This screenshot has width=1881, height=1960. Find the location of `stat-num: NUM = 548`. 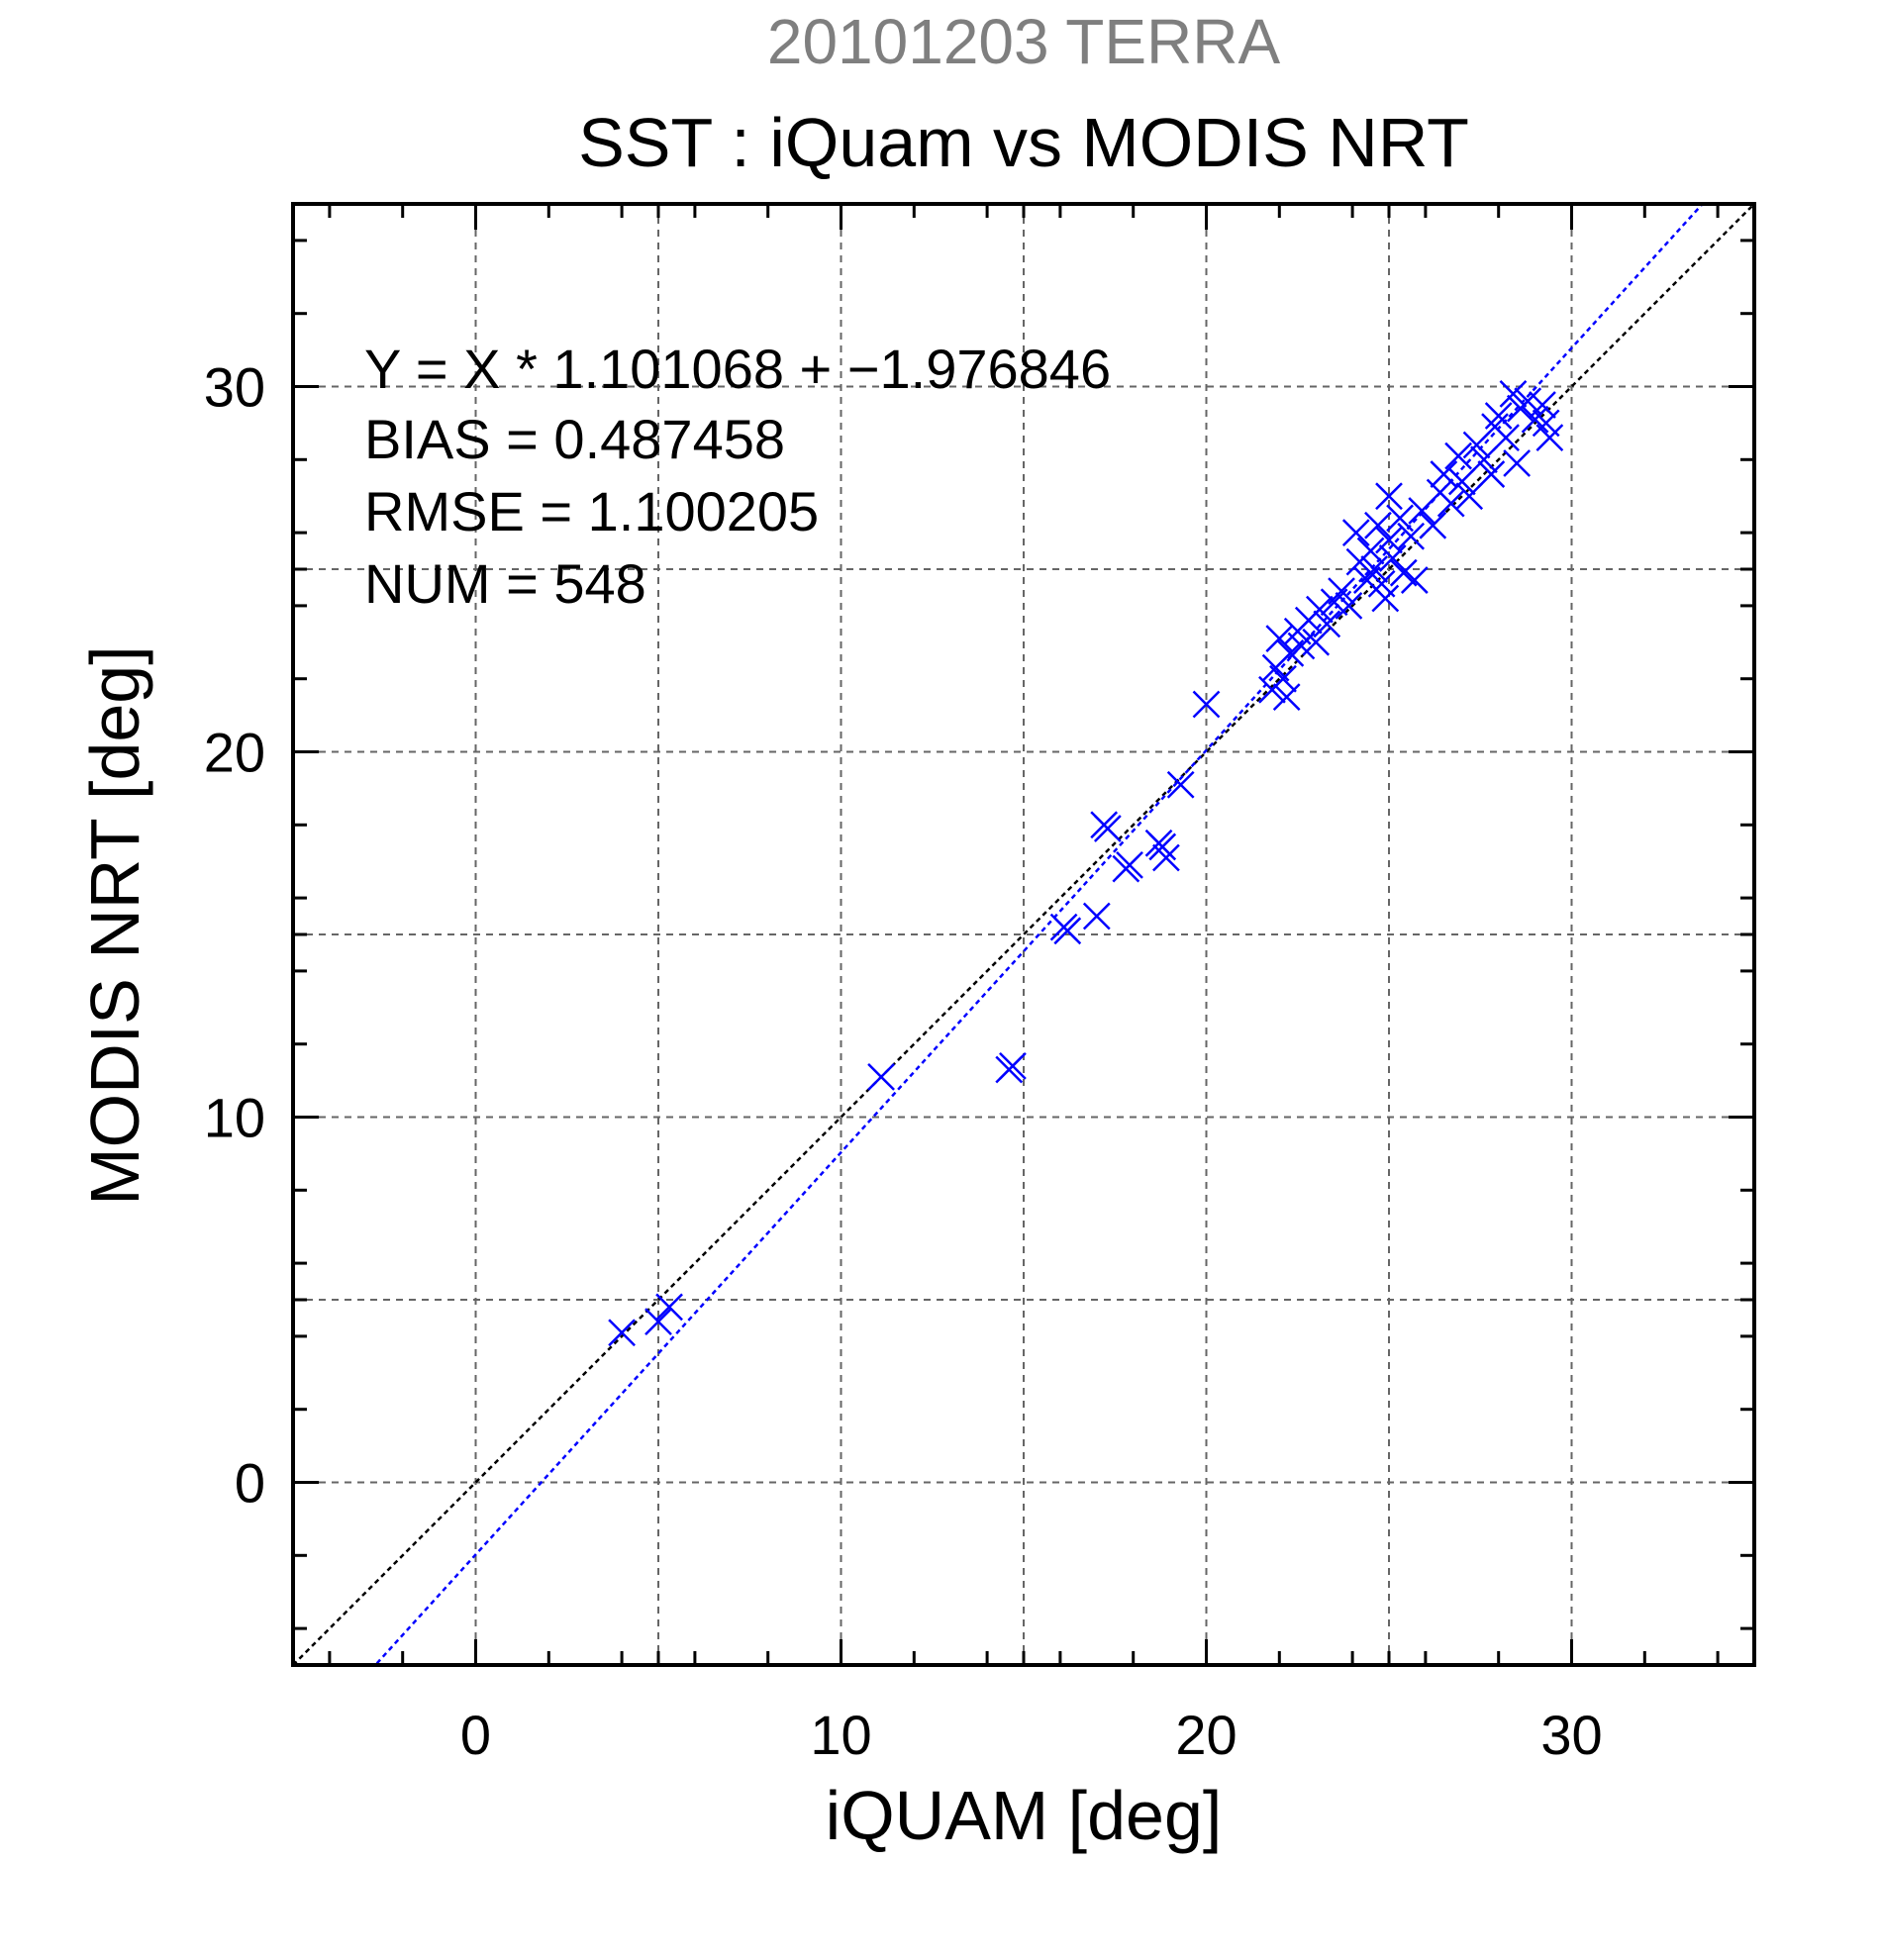

stat-num: NUM = 548 is located at coordinates (505, 583).